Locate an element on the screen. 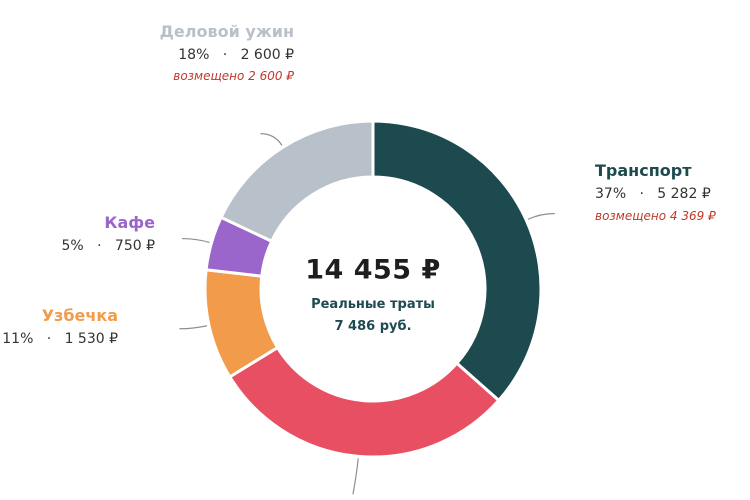  amount-business-dinner: 2 600 ₽ is located at coordinates (267, 55).